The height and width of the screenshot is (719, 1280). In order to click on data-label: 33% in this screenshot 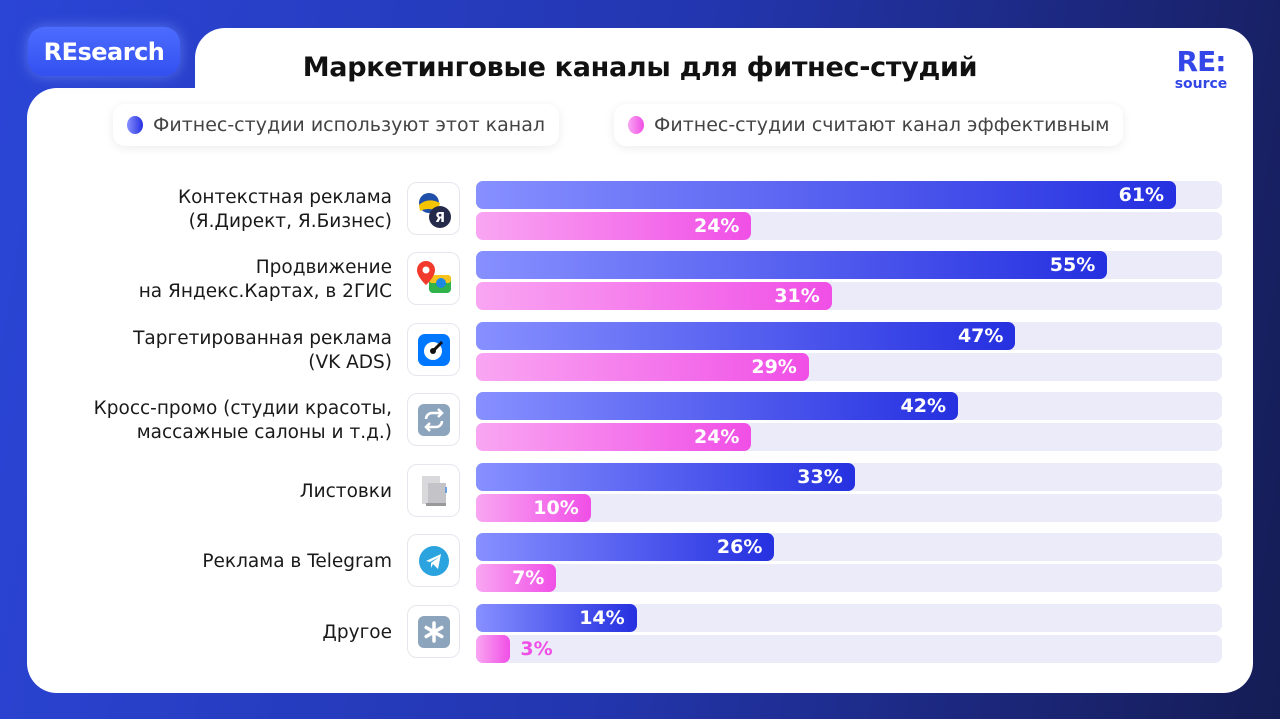, I will do `click(820, 477)`.